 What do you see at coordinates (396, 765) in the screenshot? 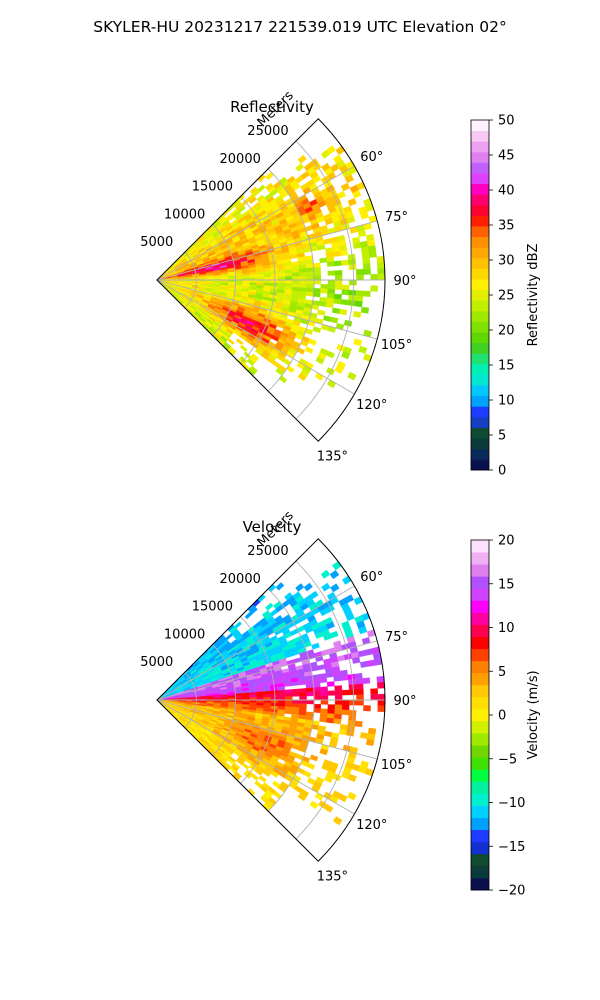
I see `azimuth-tick-label: 105°` at bounding box center [396, 765].